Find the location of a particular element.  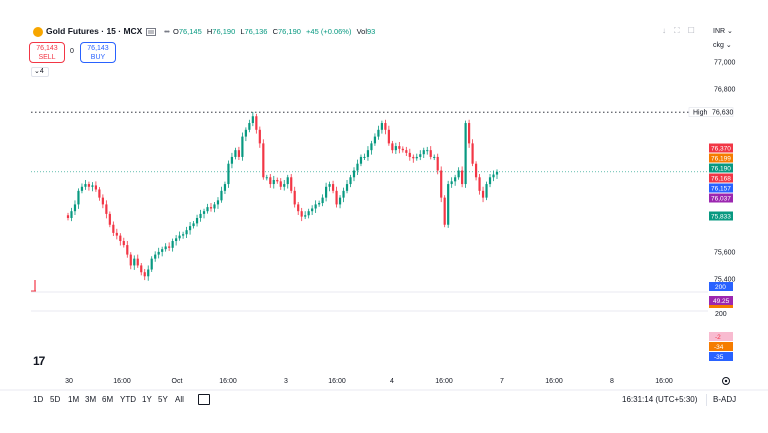

unit-selector: ckg ⌄ is located at coordinates (722, 45).